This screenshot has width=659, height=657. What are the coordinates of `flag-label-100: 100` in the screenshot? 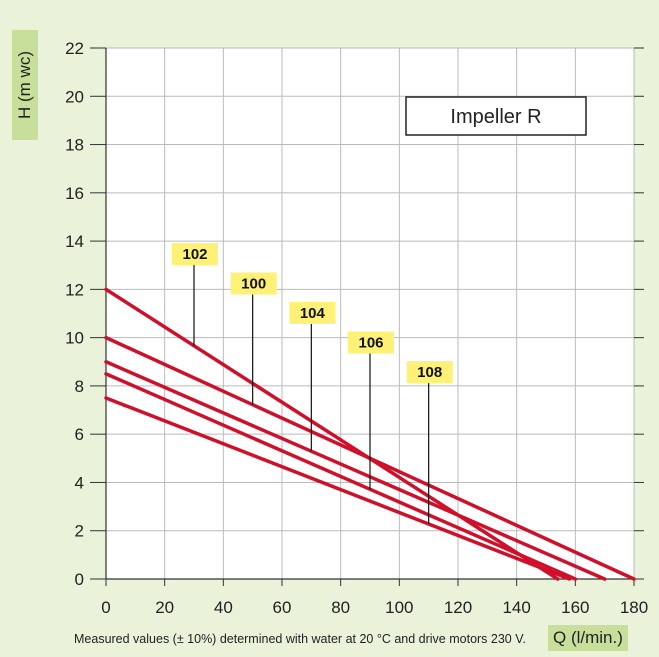 It's located at (253, 284).